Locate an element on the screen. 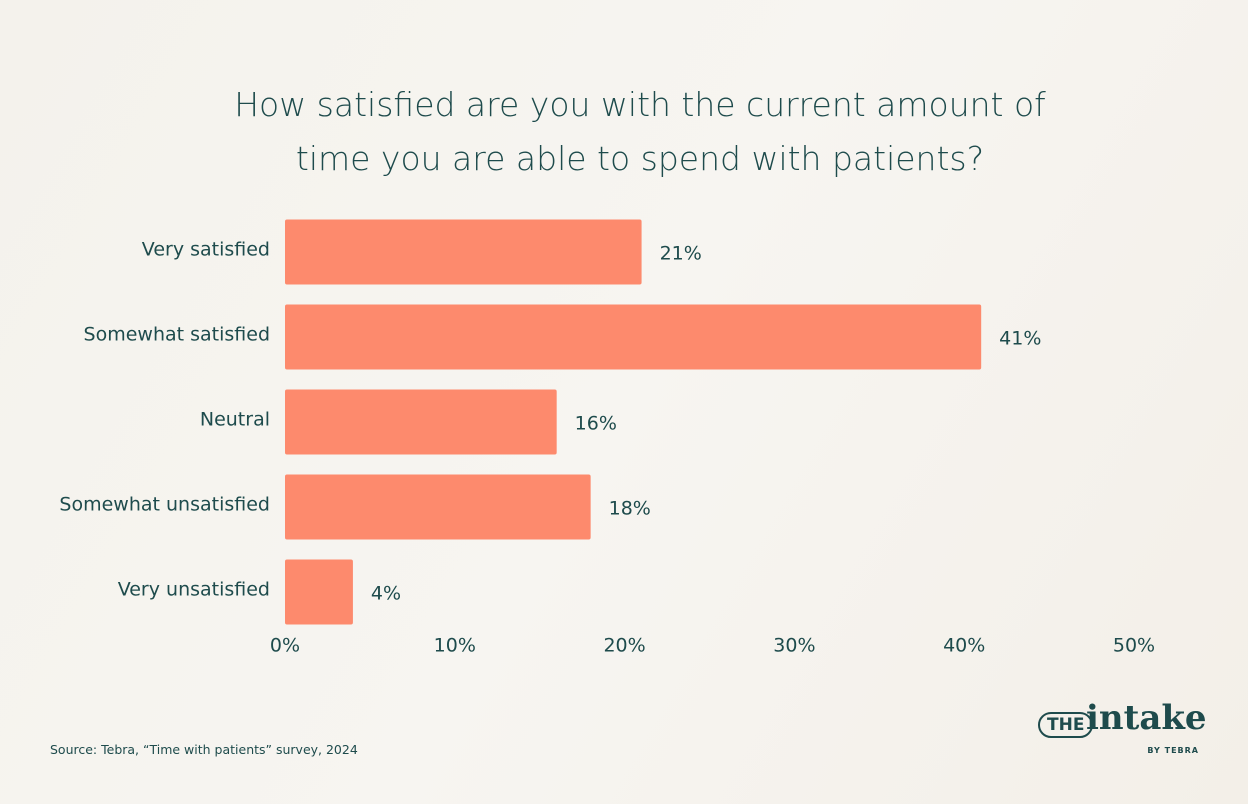  value-label: 18% is located at coordinates (630, 509).